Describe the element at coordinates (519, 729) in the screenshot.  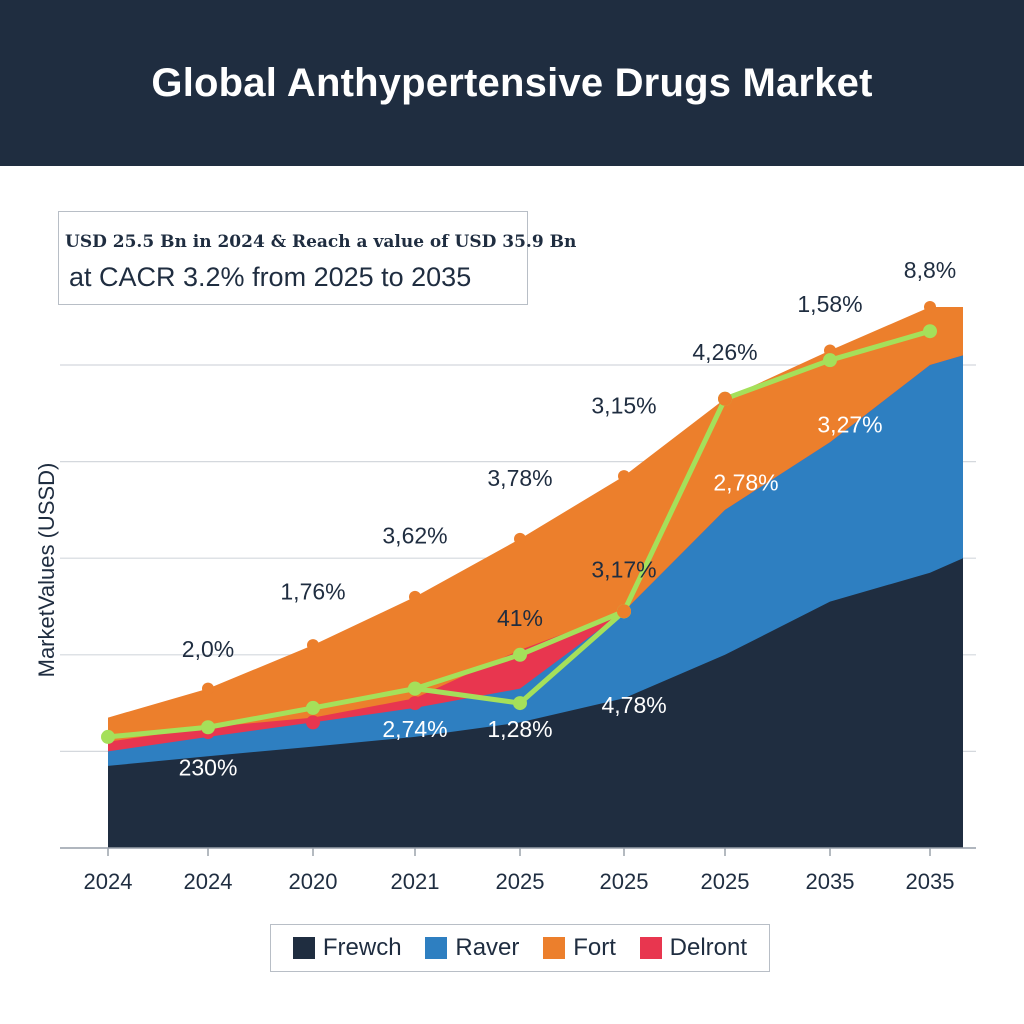
I see `data-label: 1,28%` at that location.